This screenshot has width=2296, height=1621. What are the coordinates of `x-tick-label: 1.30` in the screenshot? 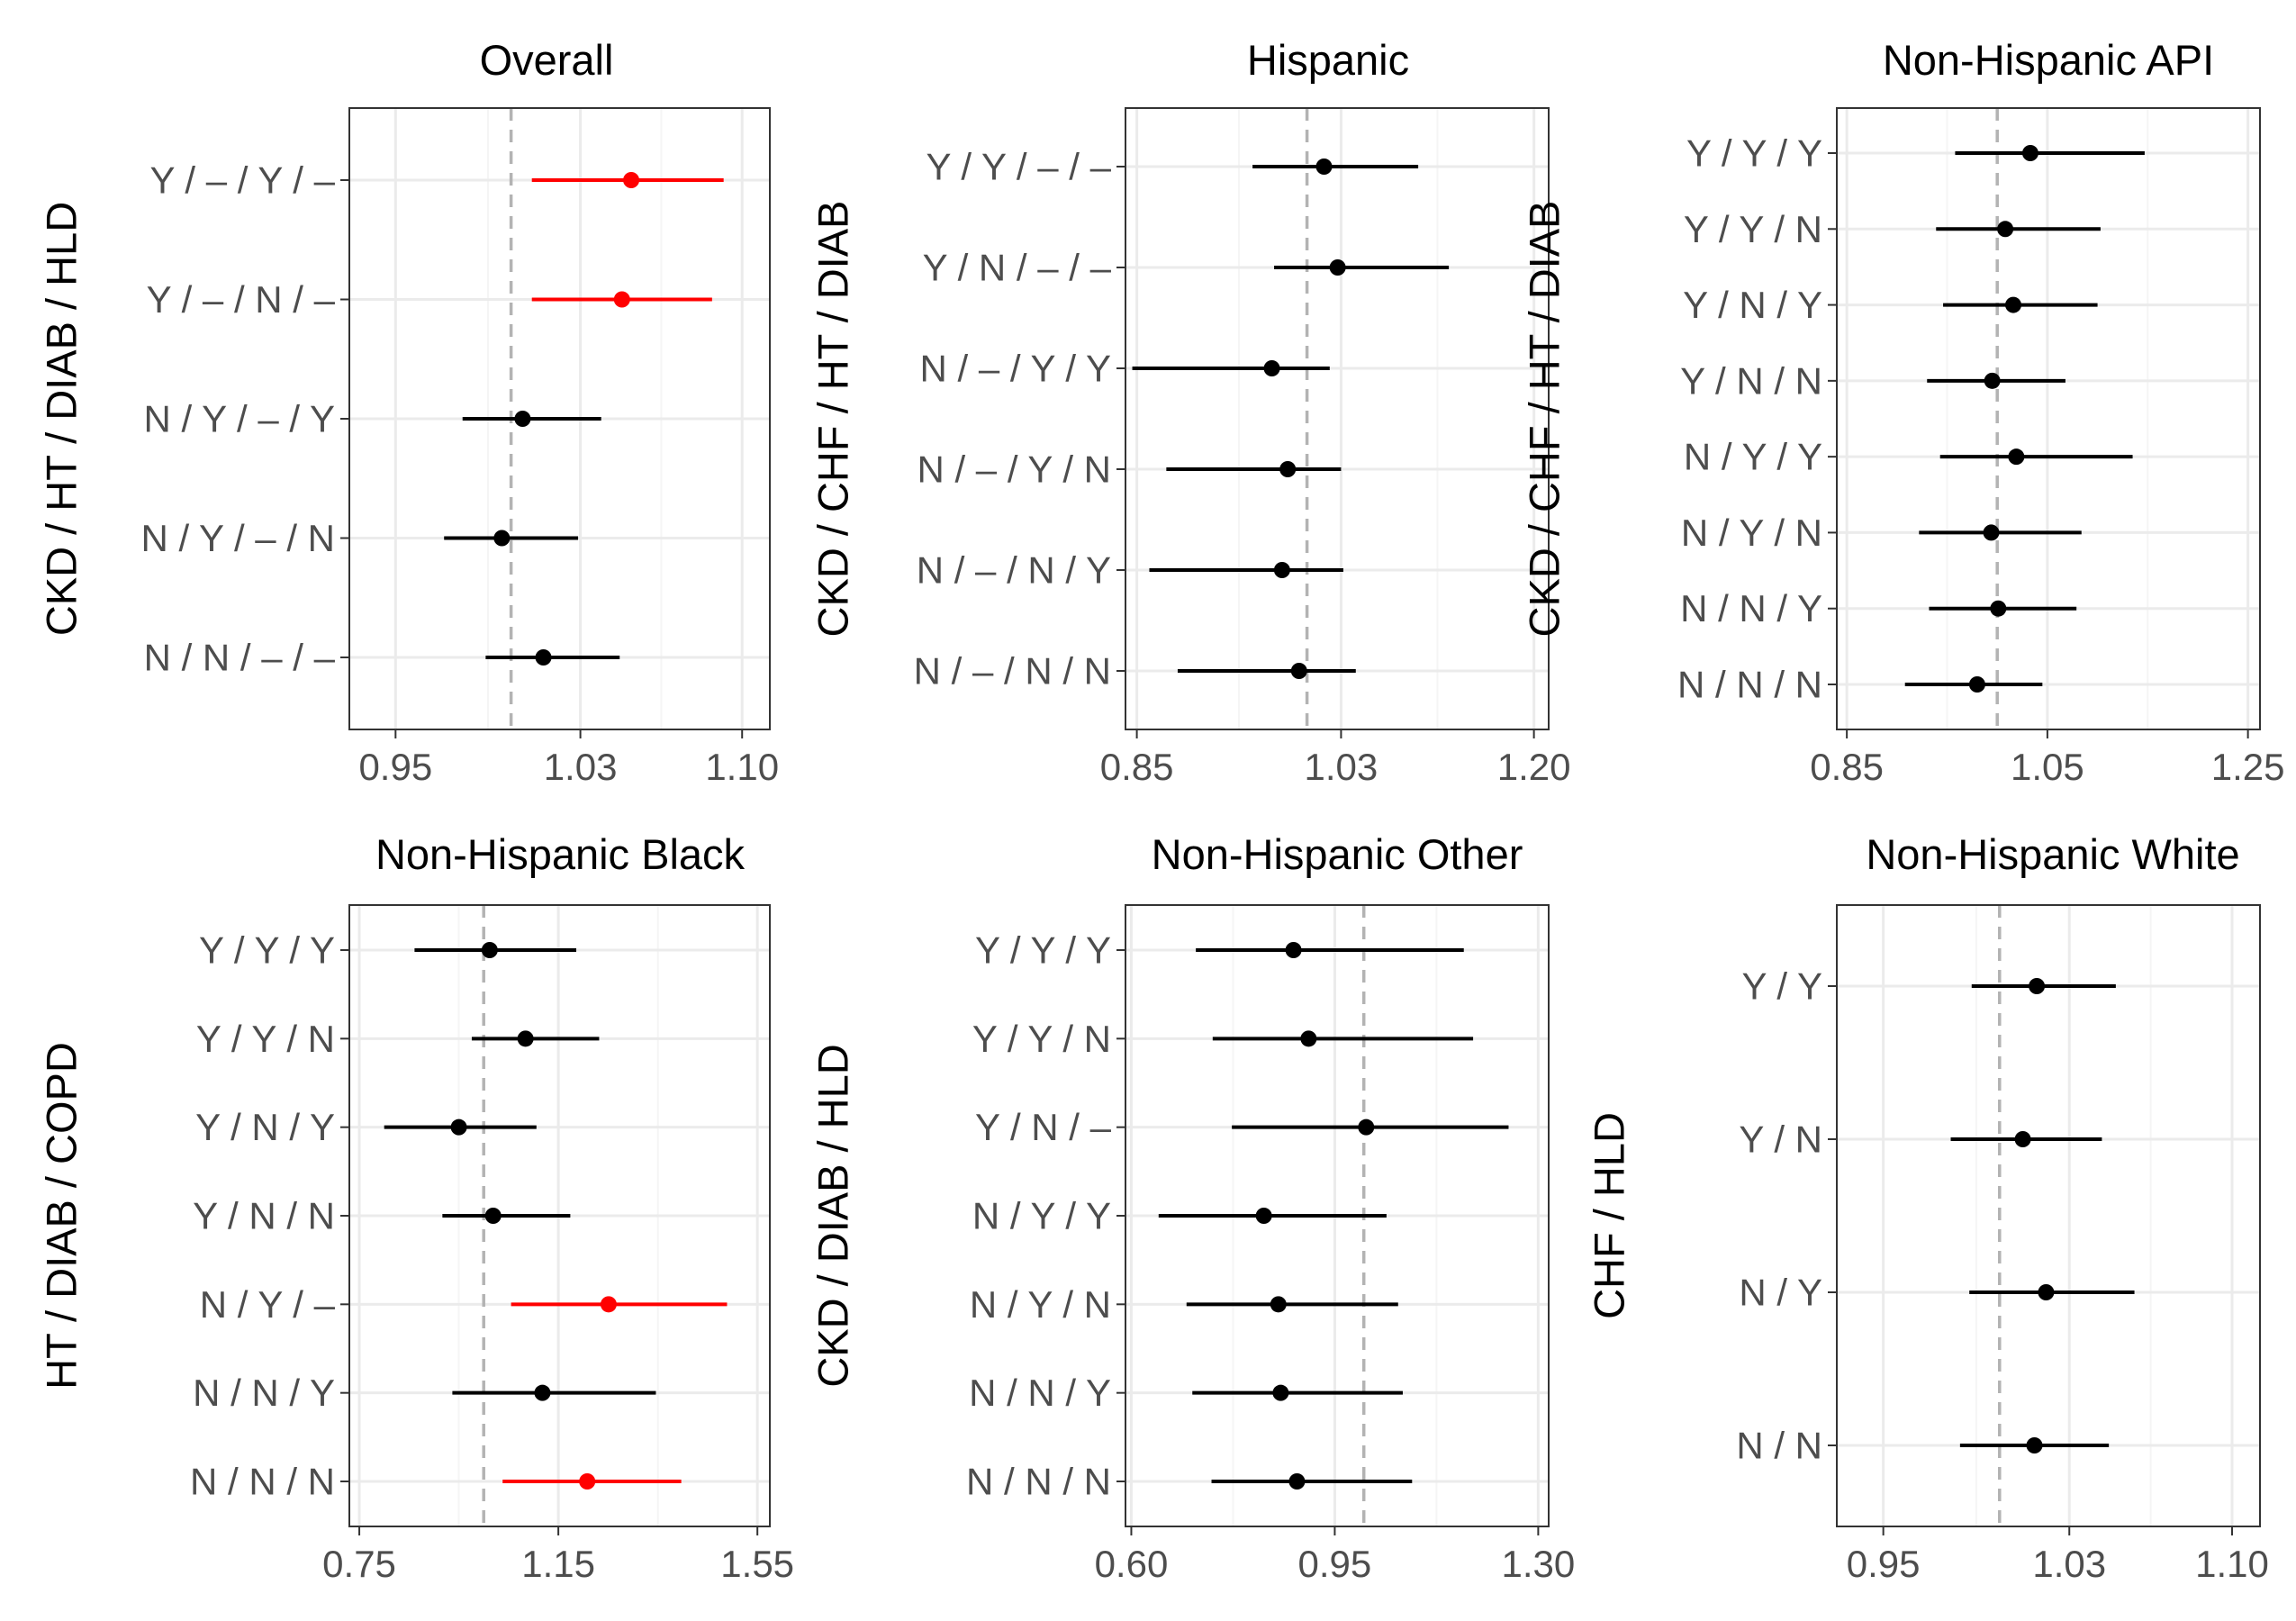 It's located at (1539, 1564).